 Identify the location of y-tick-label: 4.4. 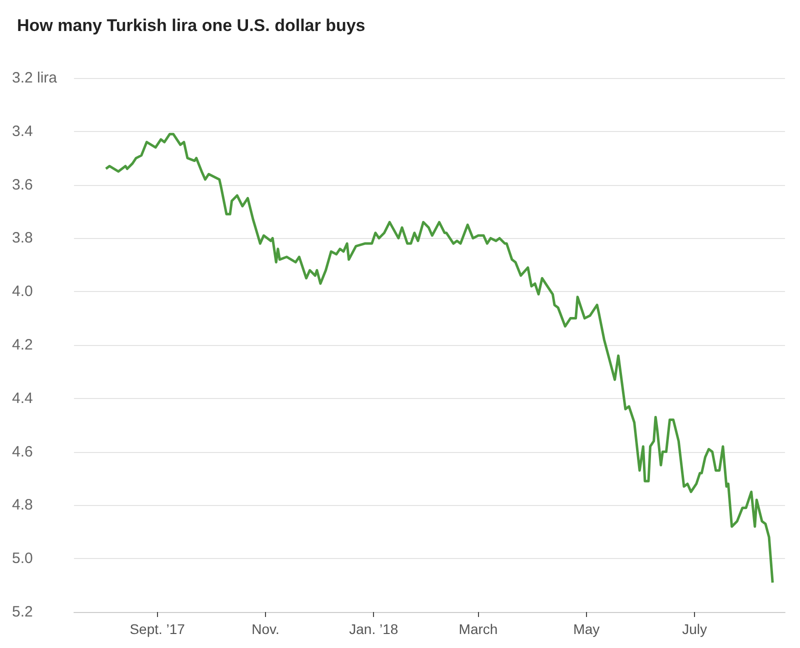
(22, 398).